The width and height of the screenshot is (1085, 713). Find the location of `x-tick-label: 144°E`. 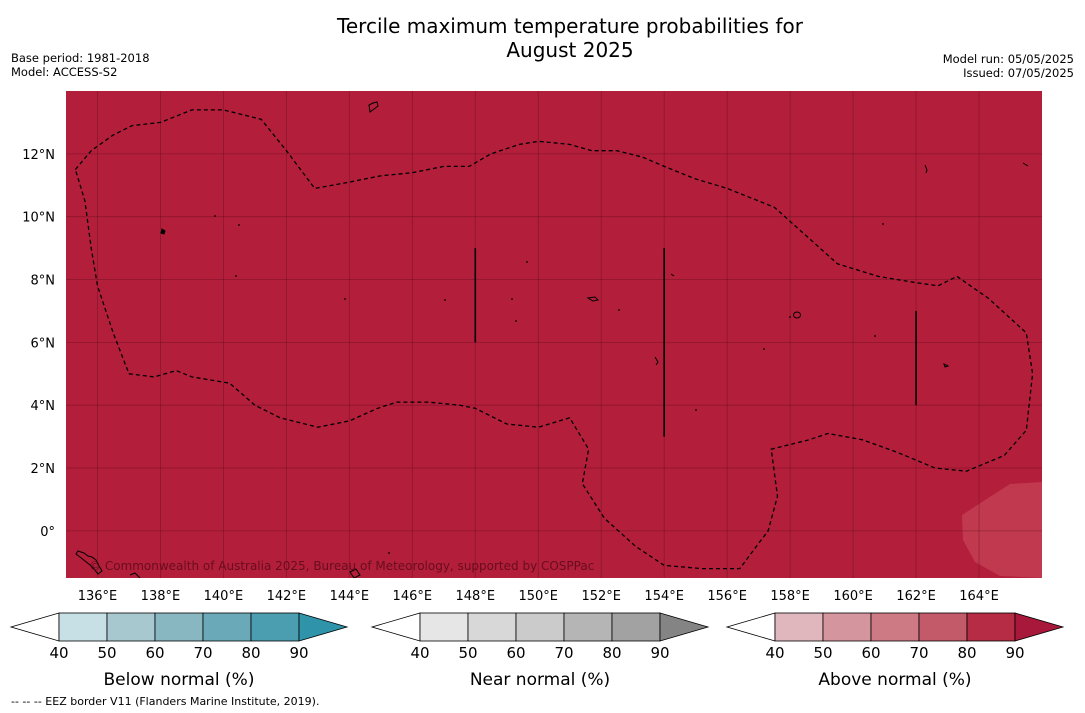

x-tick-label: 144°E is located at coordinates (350, 596).